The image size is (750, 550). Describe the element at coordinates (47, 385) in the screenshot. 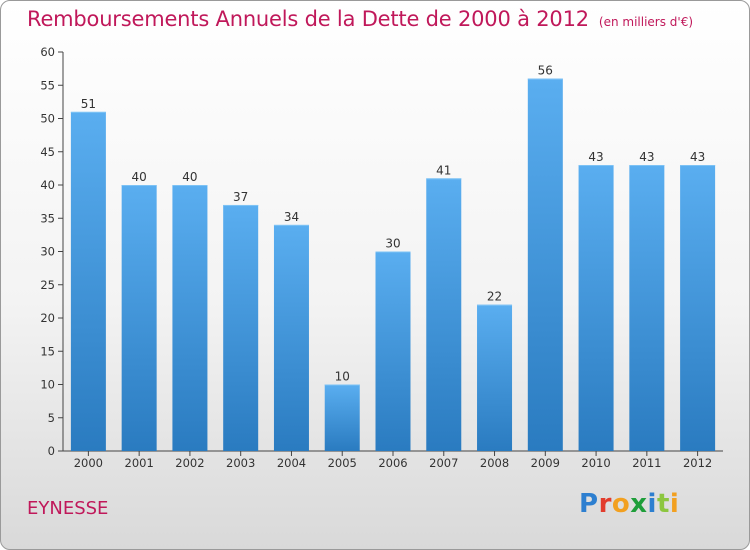

I see `y-tick-label: 10` at that location.